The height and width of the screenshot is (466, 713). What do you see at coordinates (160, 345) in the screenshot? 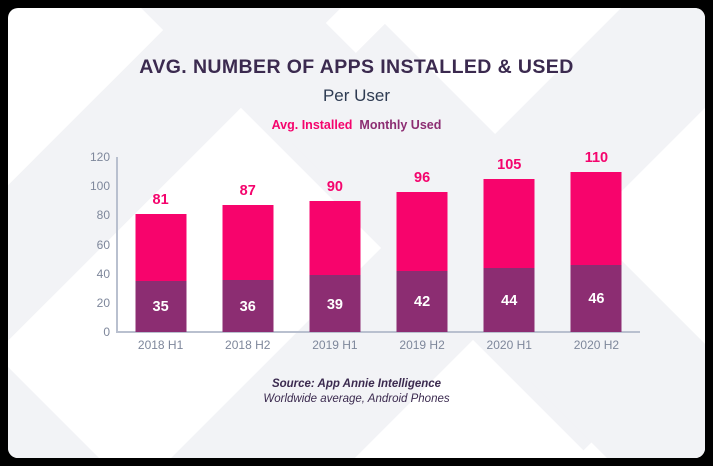
I see `x-axis-tick: 2018 H1` at bounding box center [160, 345].